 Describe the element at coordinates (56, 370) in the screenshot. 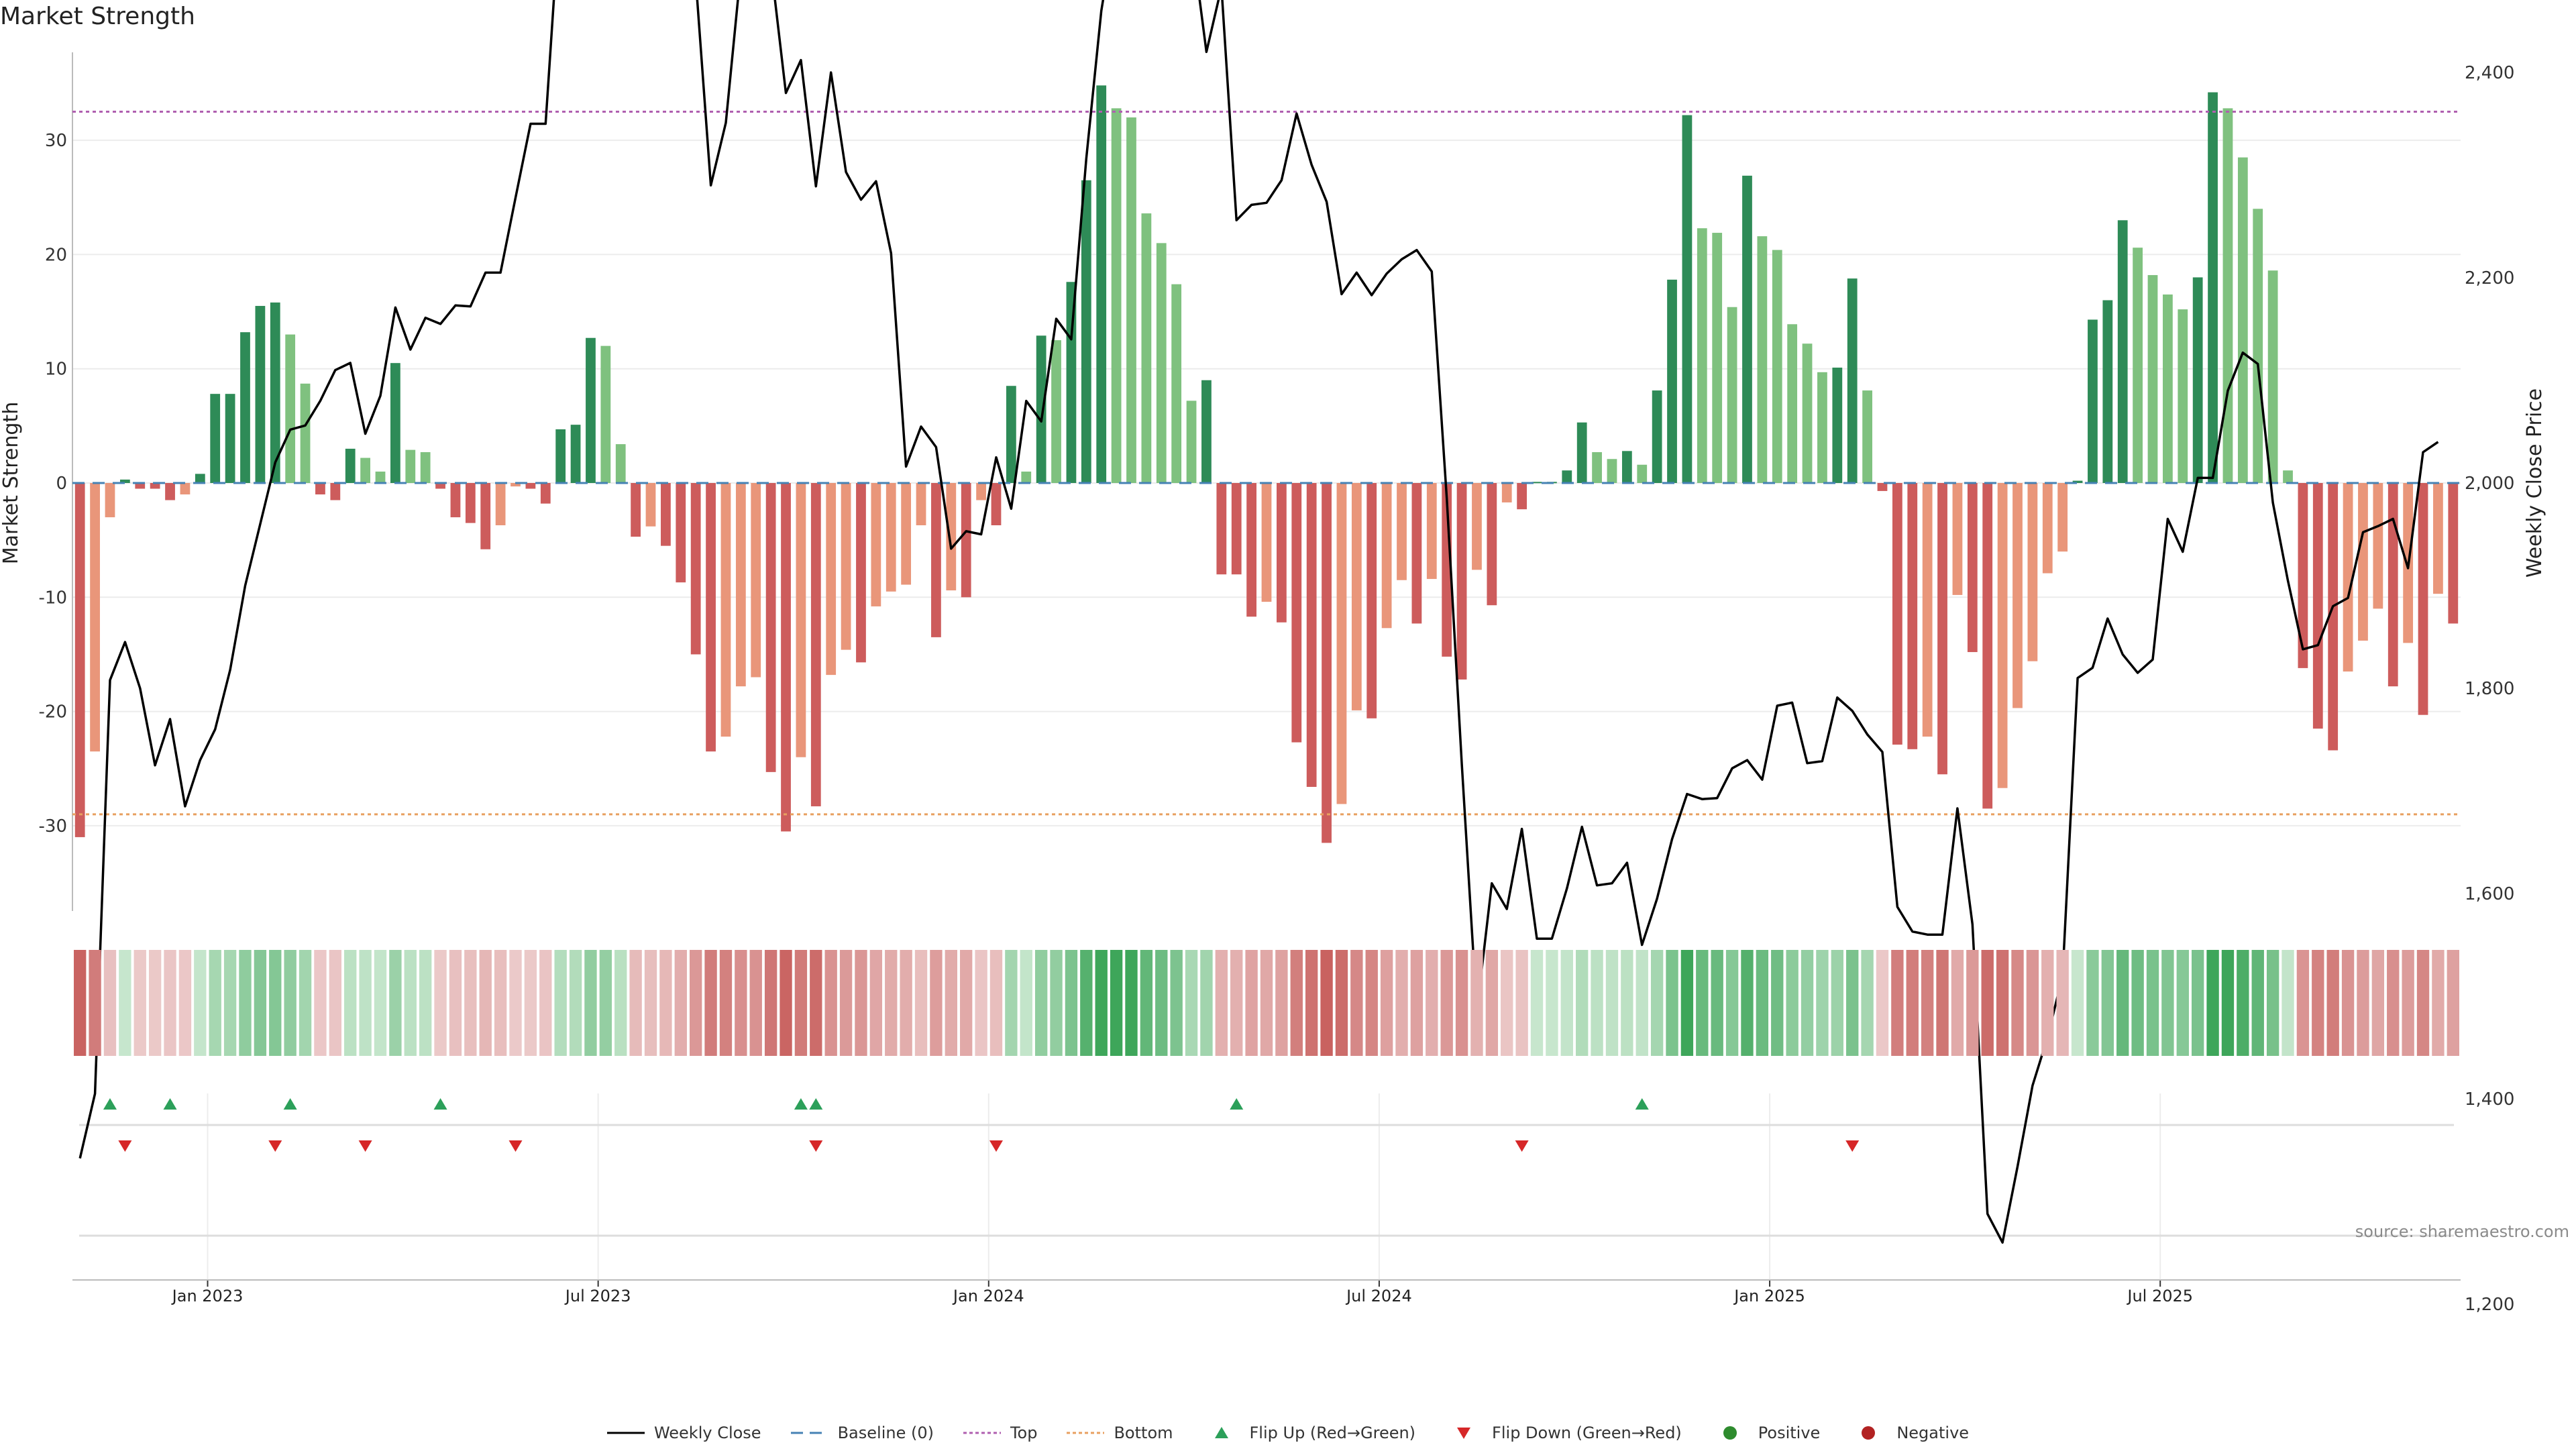

I see `y-tick-label: 10` at that location.